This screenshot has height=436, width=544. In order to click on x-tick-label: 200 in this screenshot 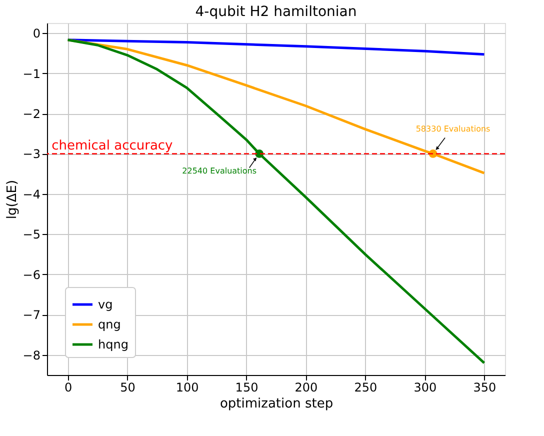, I will do `click(306, 387)`.